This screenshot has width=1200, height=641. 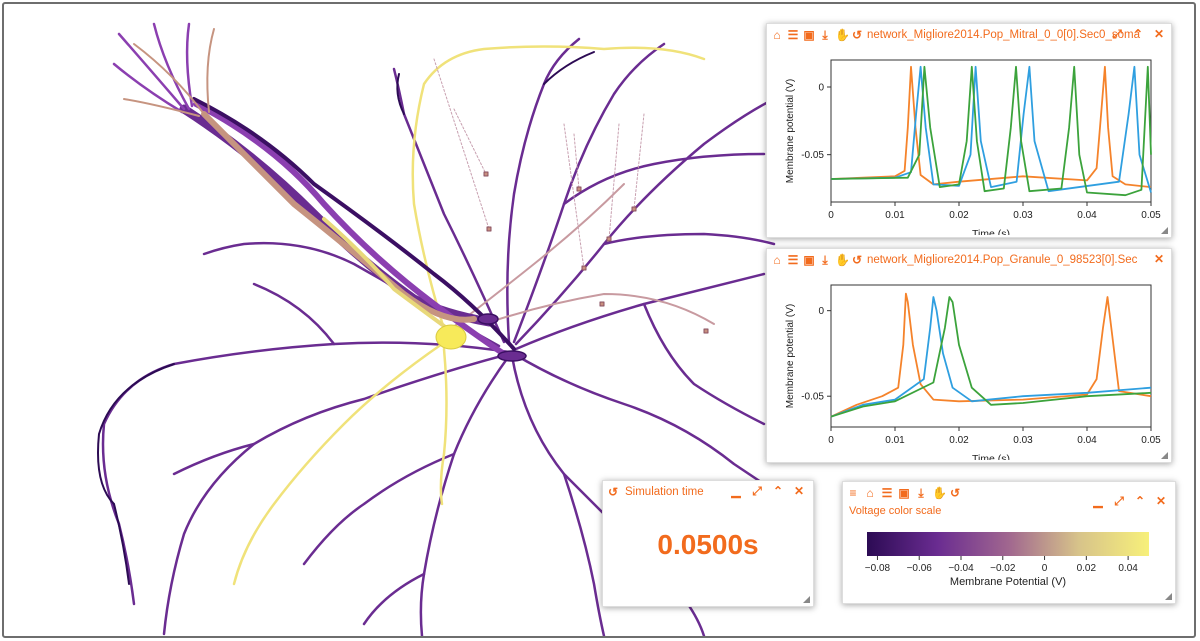 What do you see at coordinates (920, 568) in the screenshot?
I see `scale-tick-label: −0.06` at bounding box center [920, 568].